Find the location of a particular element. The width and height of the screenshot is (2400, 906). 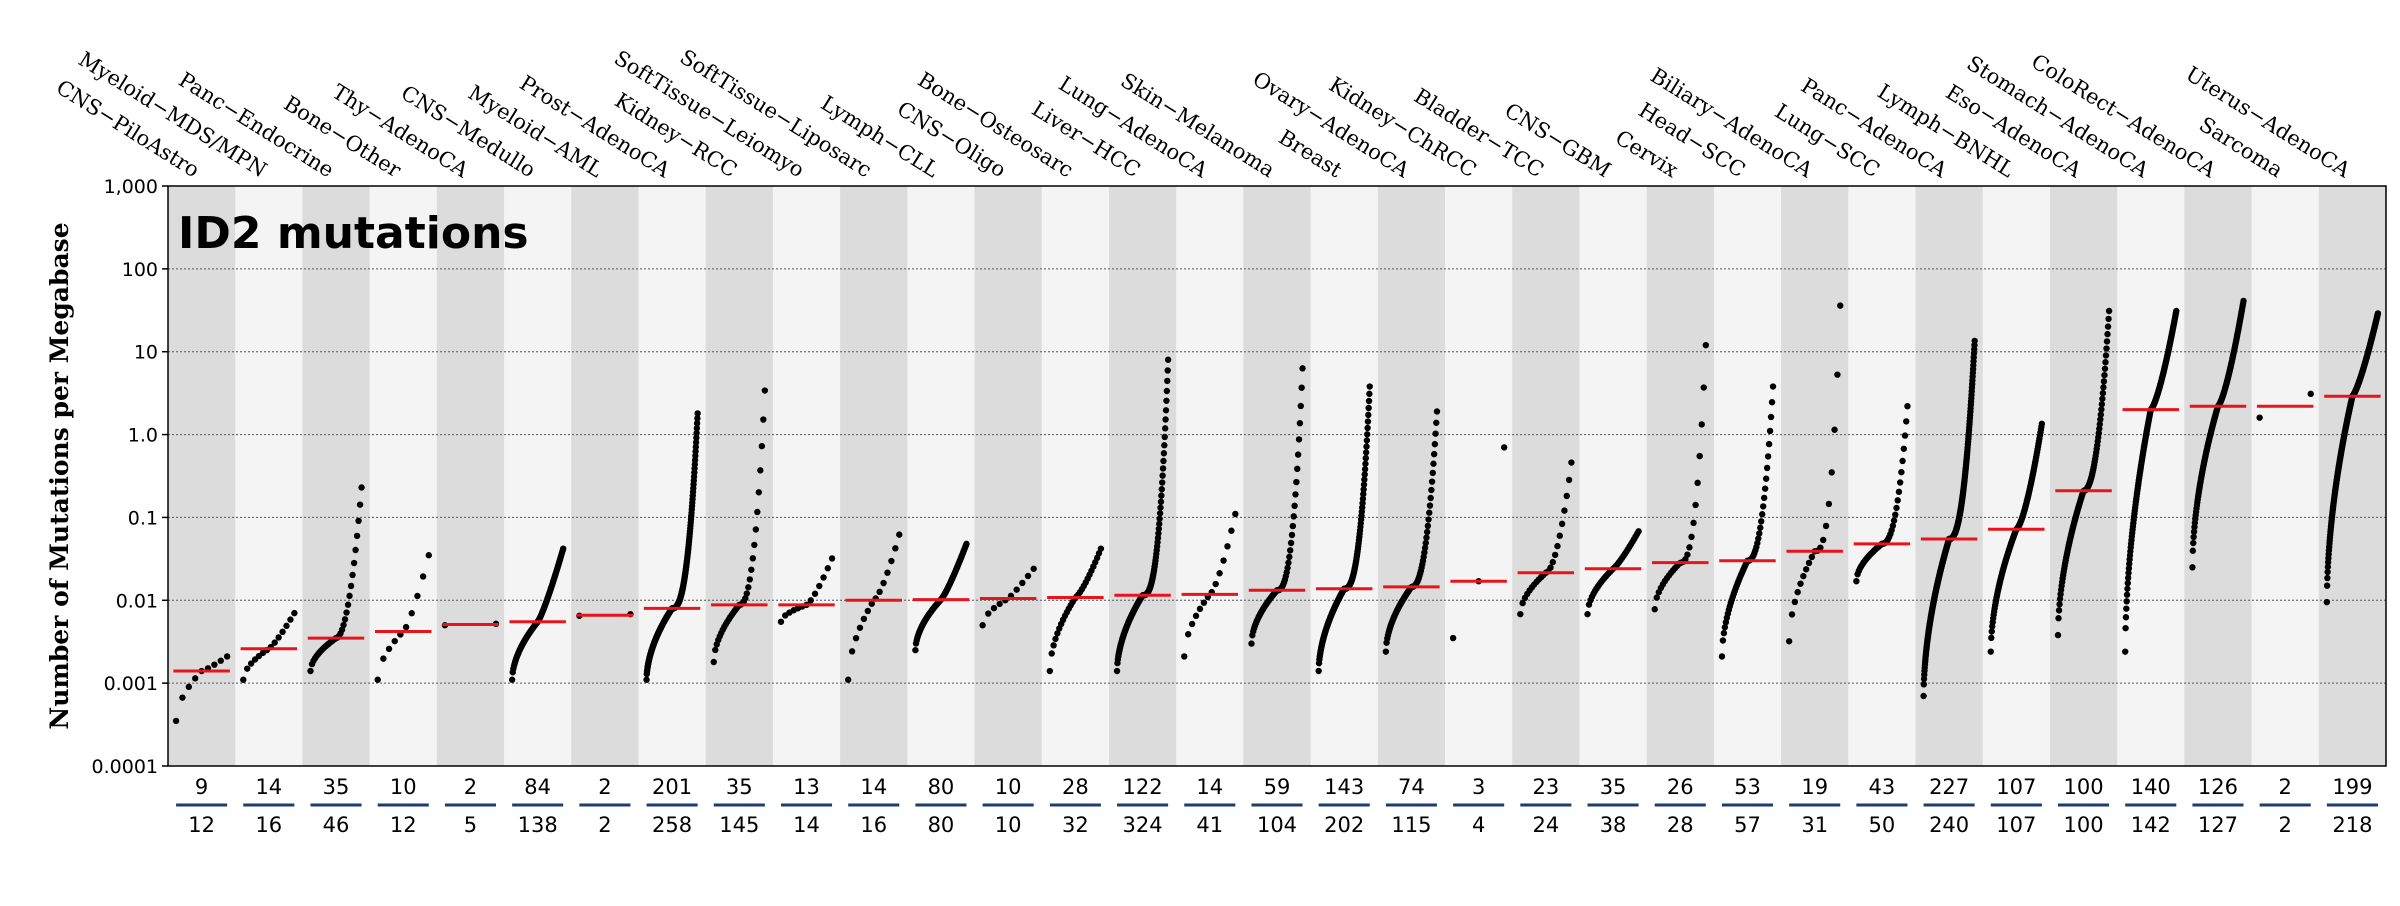

mutated-count: 19 is located at coordinates (1814, 787).